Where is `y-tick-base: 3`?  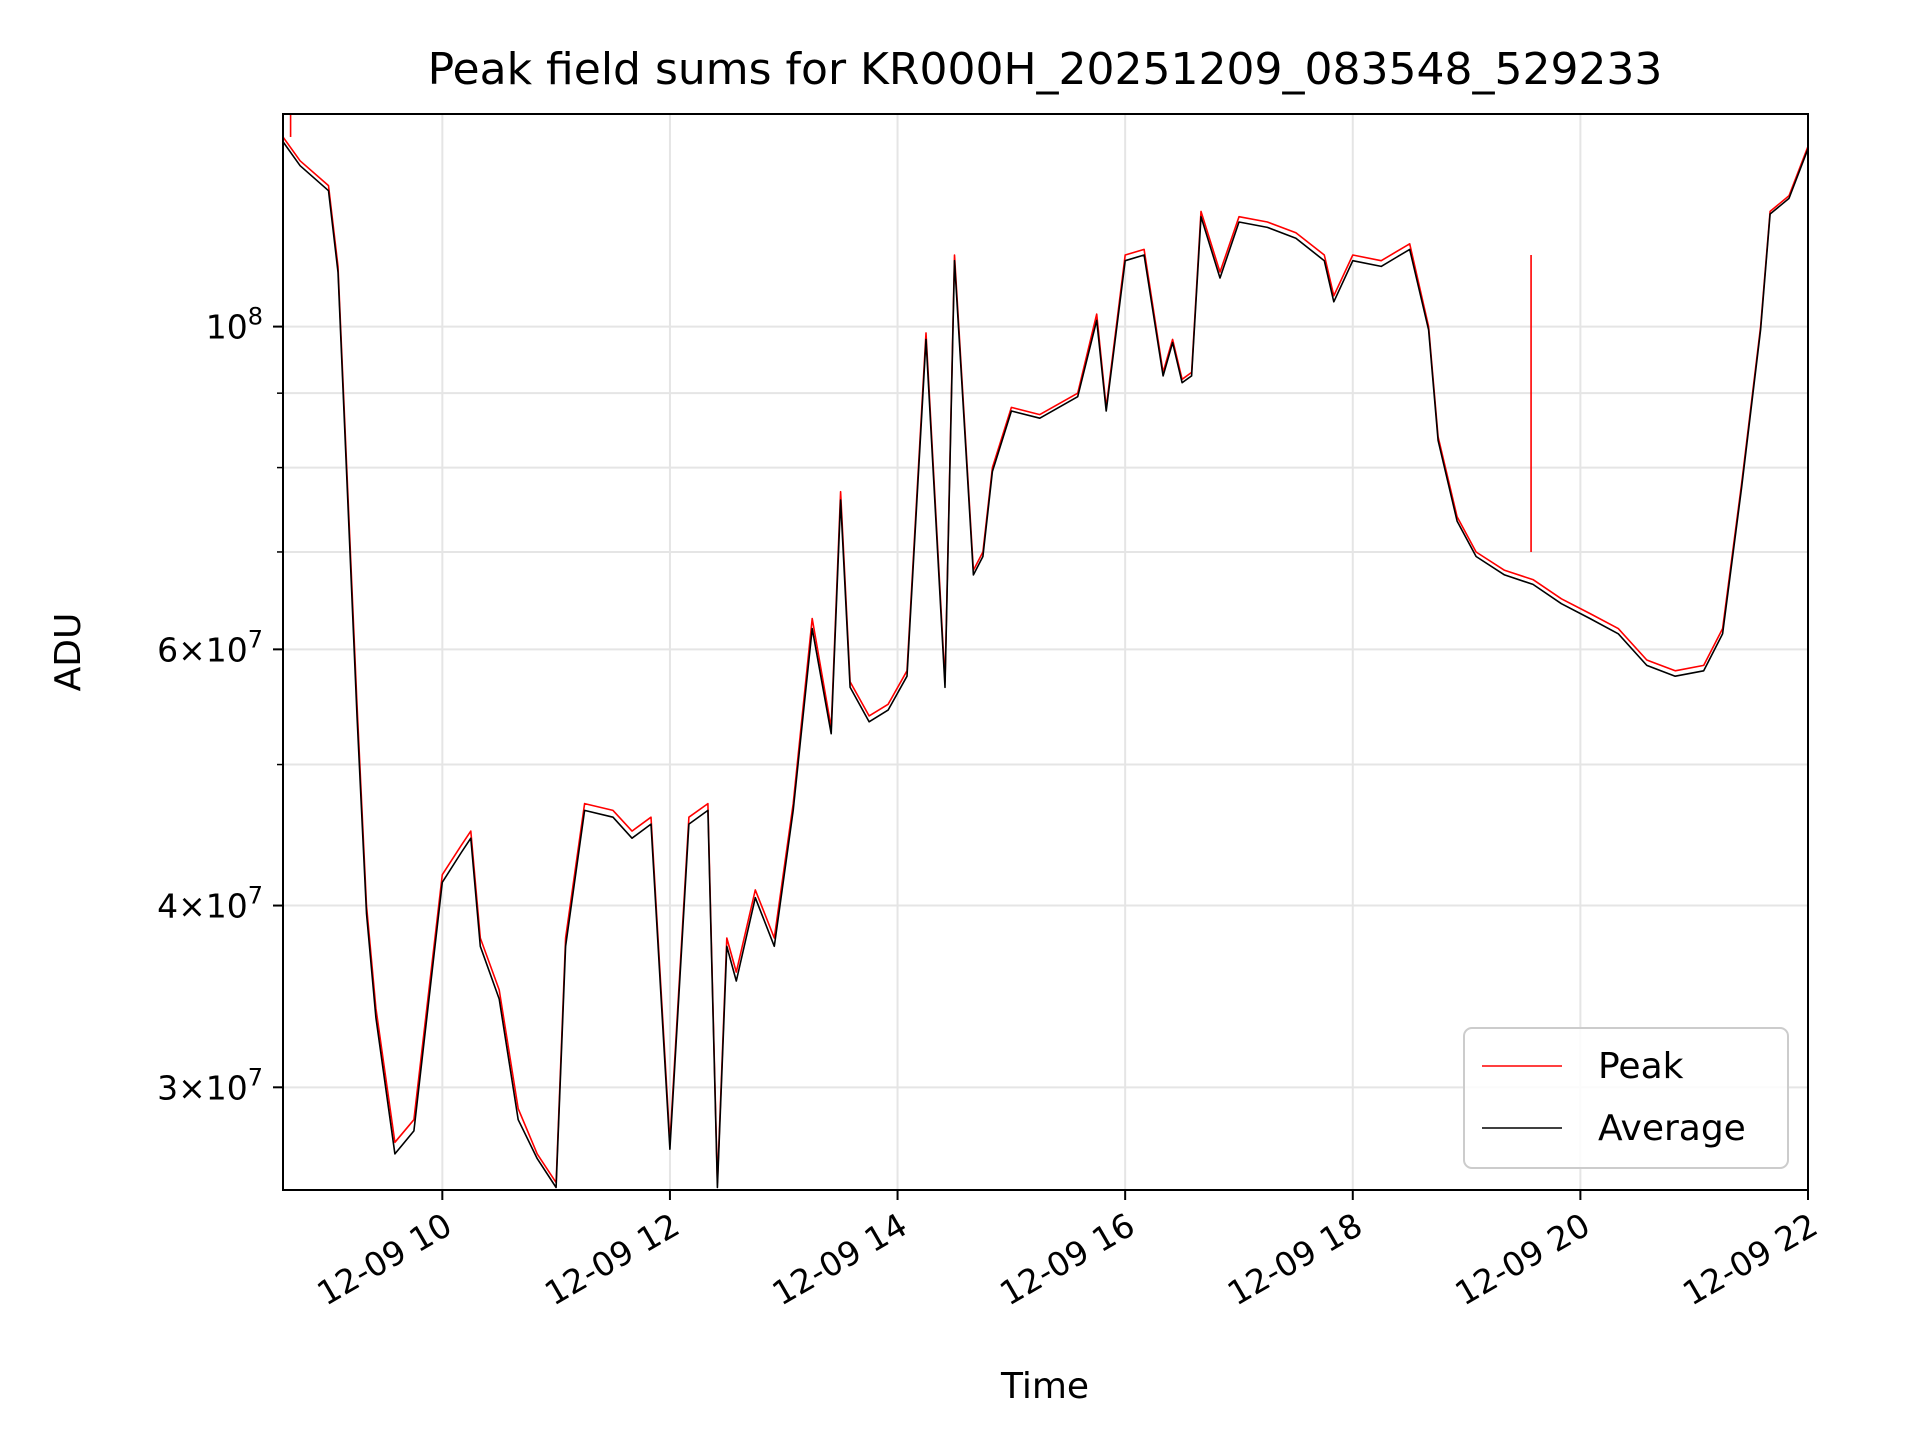
y-tick-base: 3 is located at coordinates (167, 1087).